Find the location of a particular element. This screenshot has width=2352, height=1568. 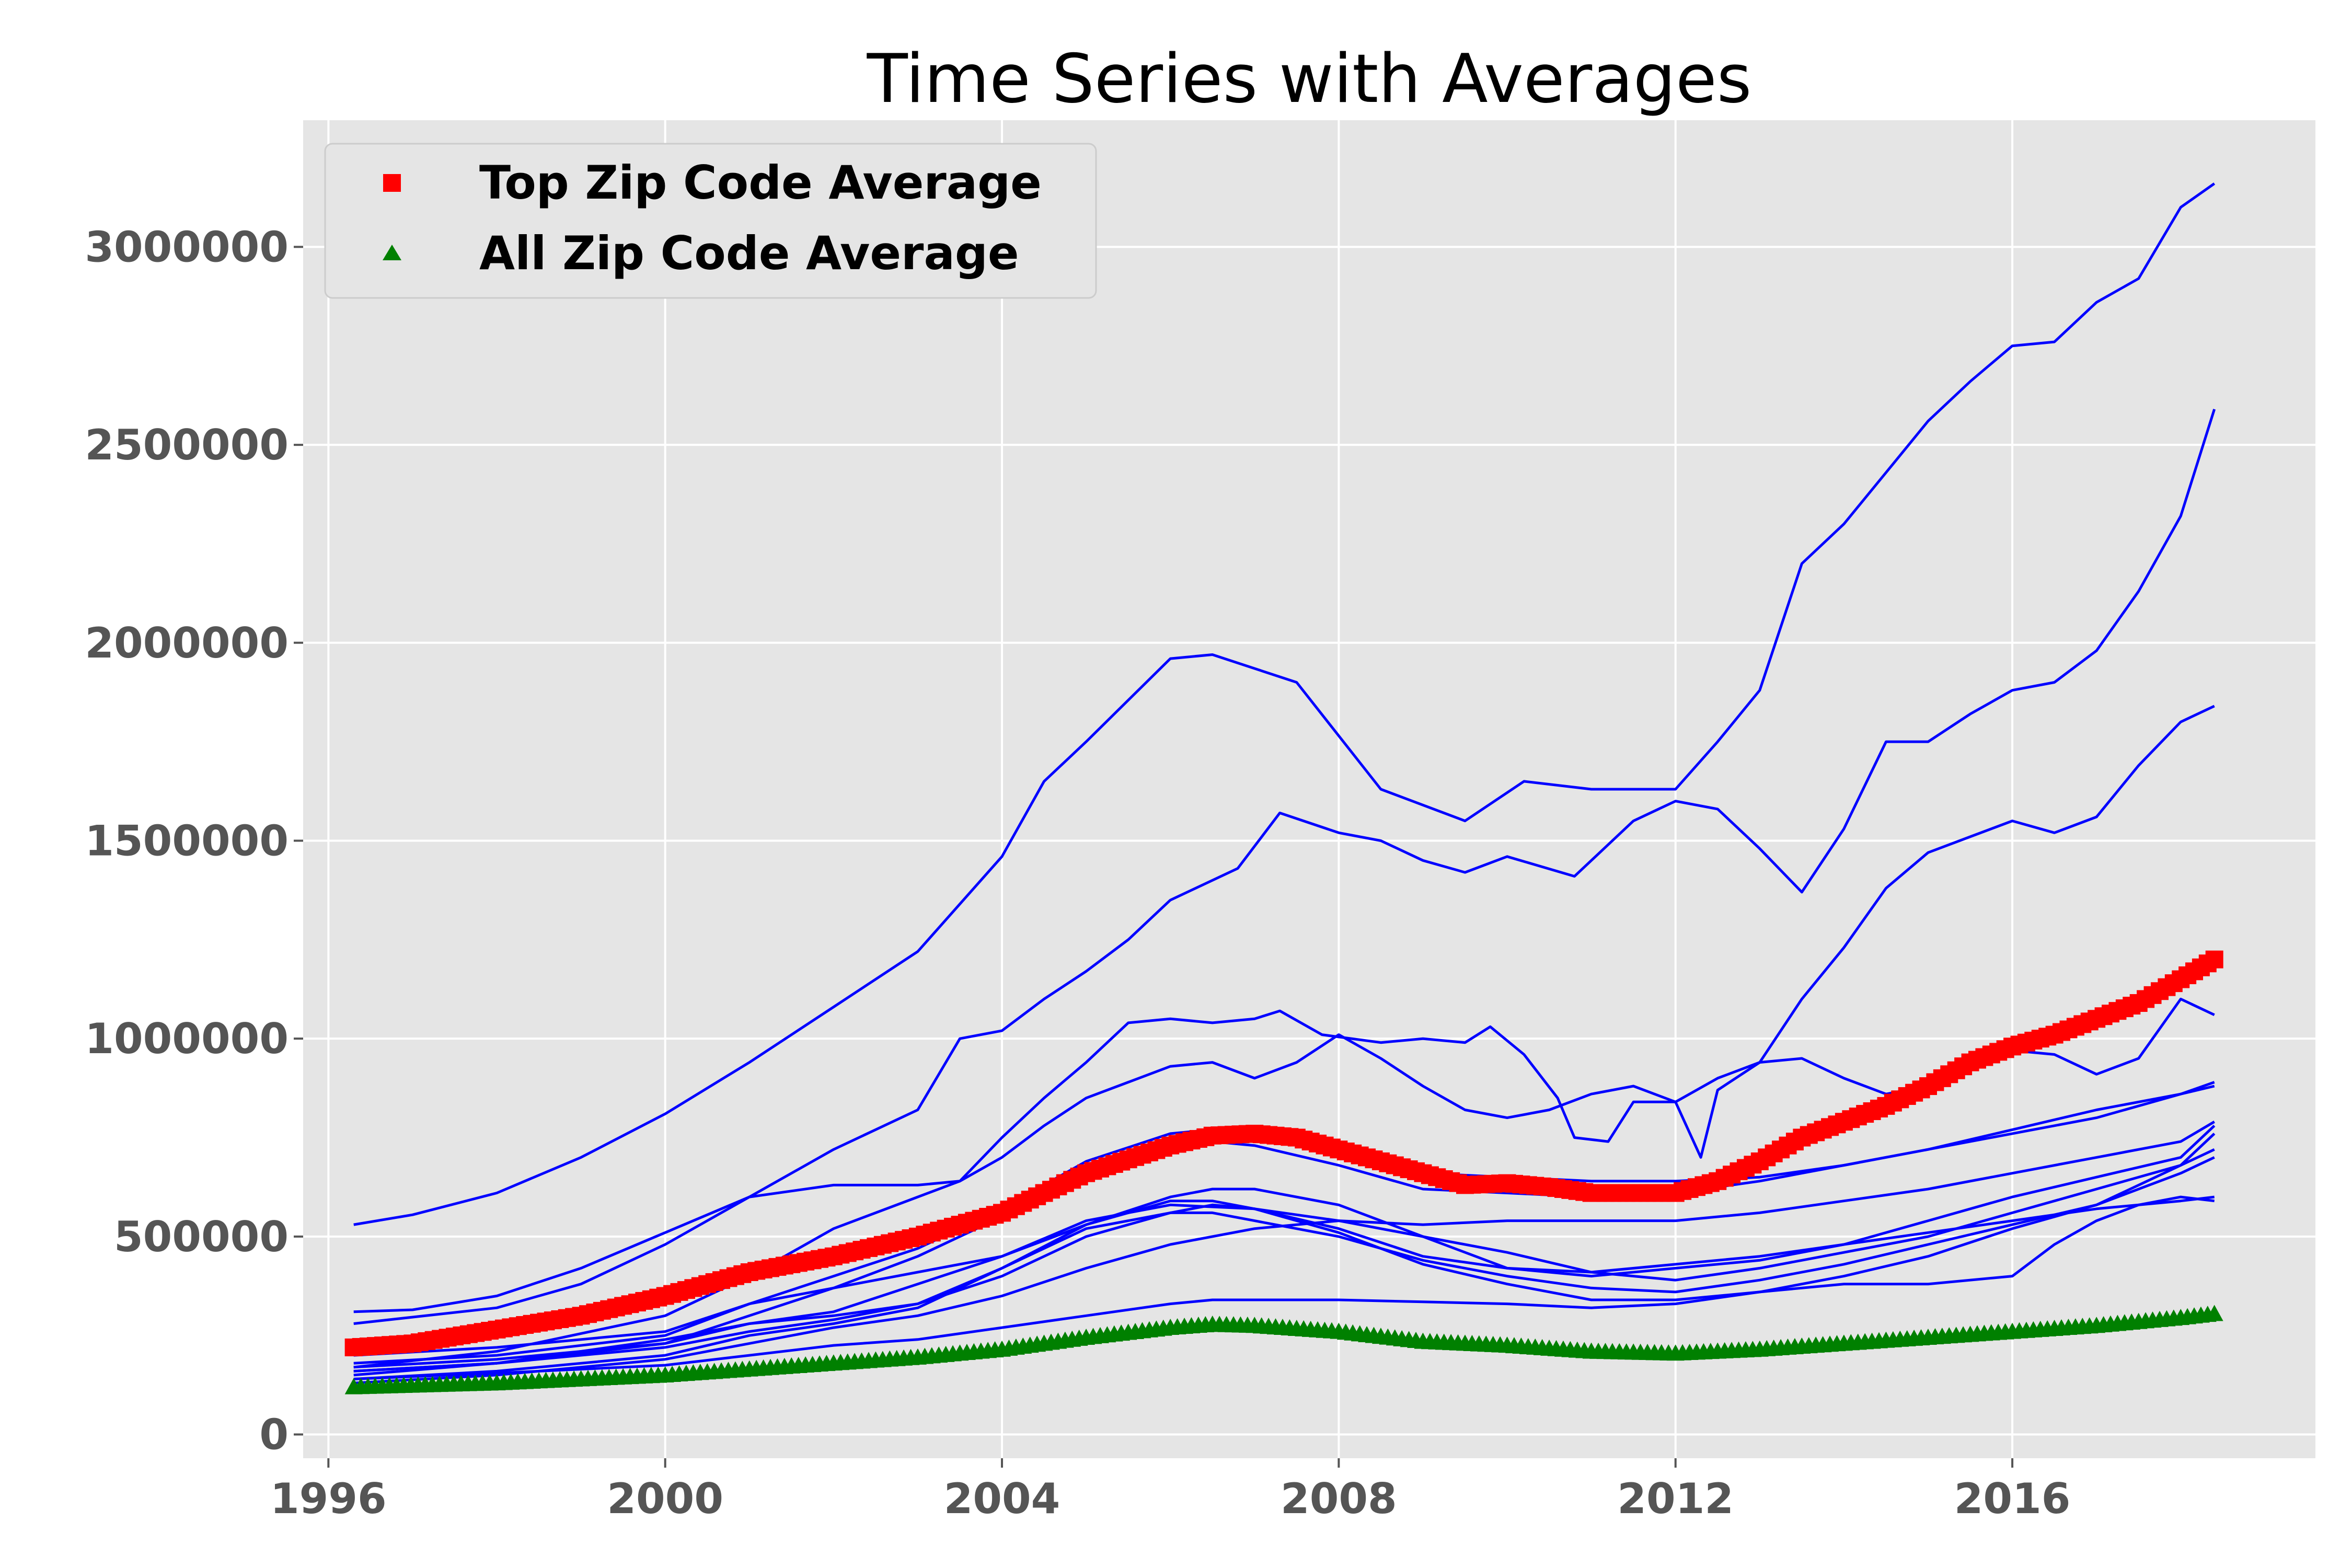

legend-box is located at coordinates (710, 221).